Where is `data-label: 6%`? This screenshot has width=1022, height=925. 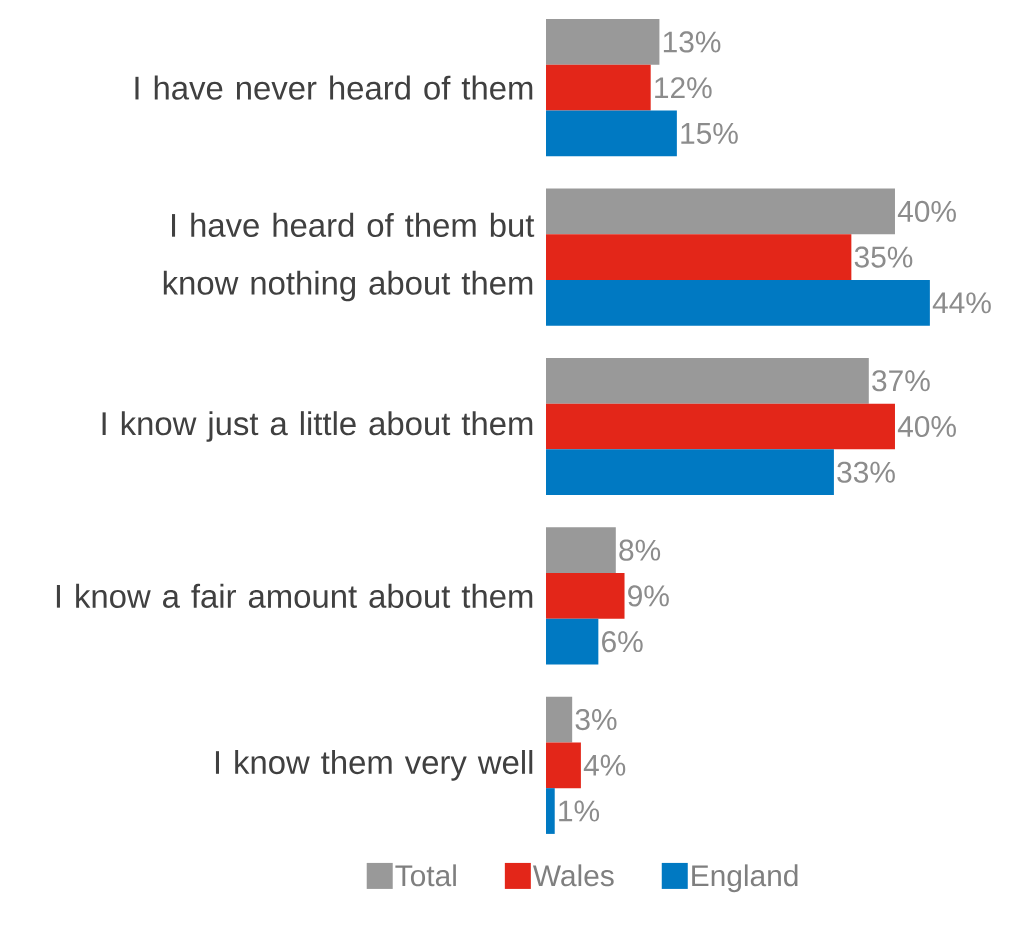 data-label: 6% is located at coordinates (622, 642).